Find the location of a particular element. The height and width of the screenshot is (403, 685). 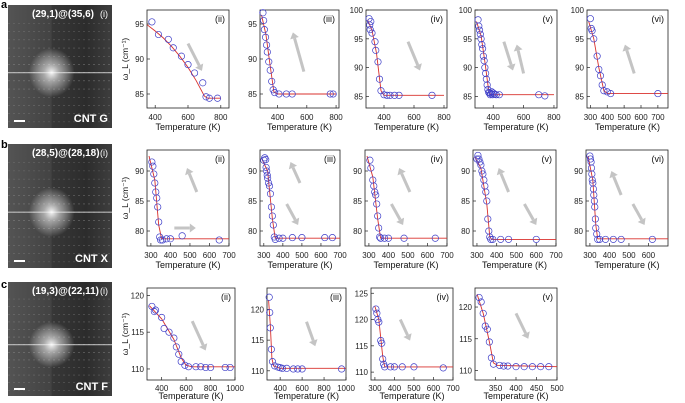

scale-bar is located at coordinates (19, 121).